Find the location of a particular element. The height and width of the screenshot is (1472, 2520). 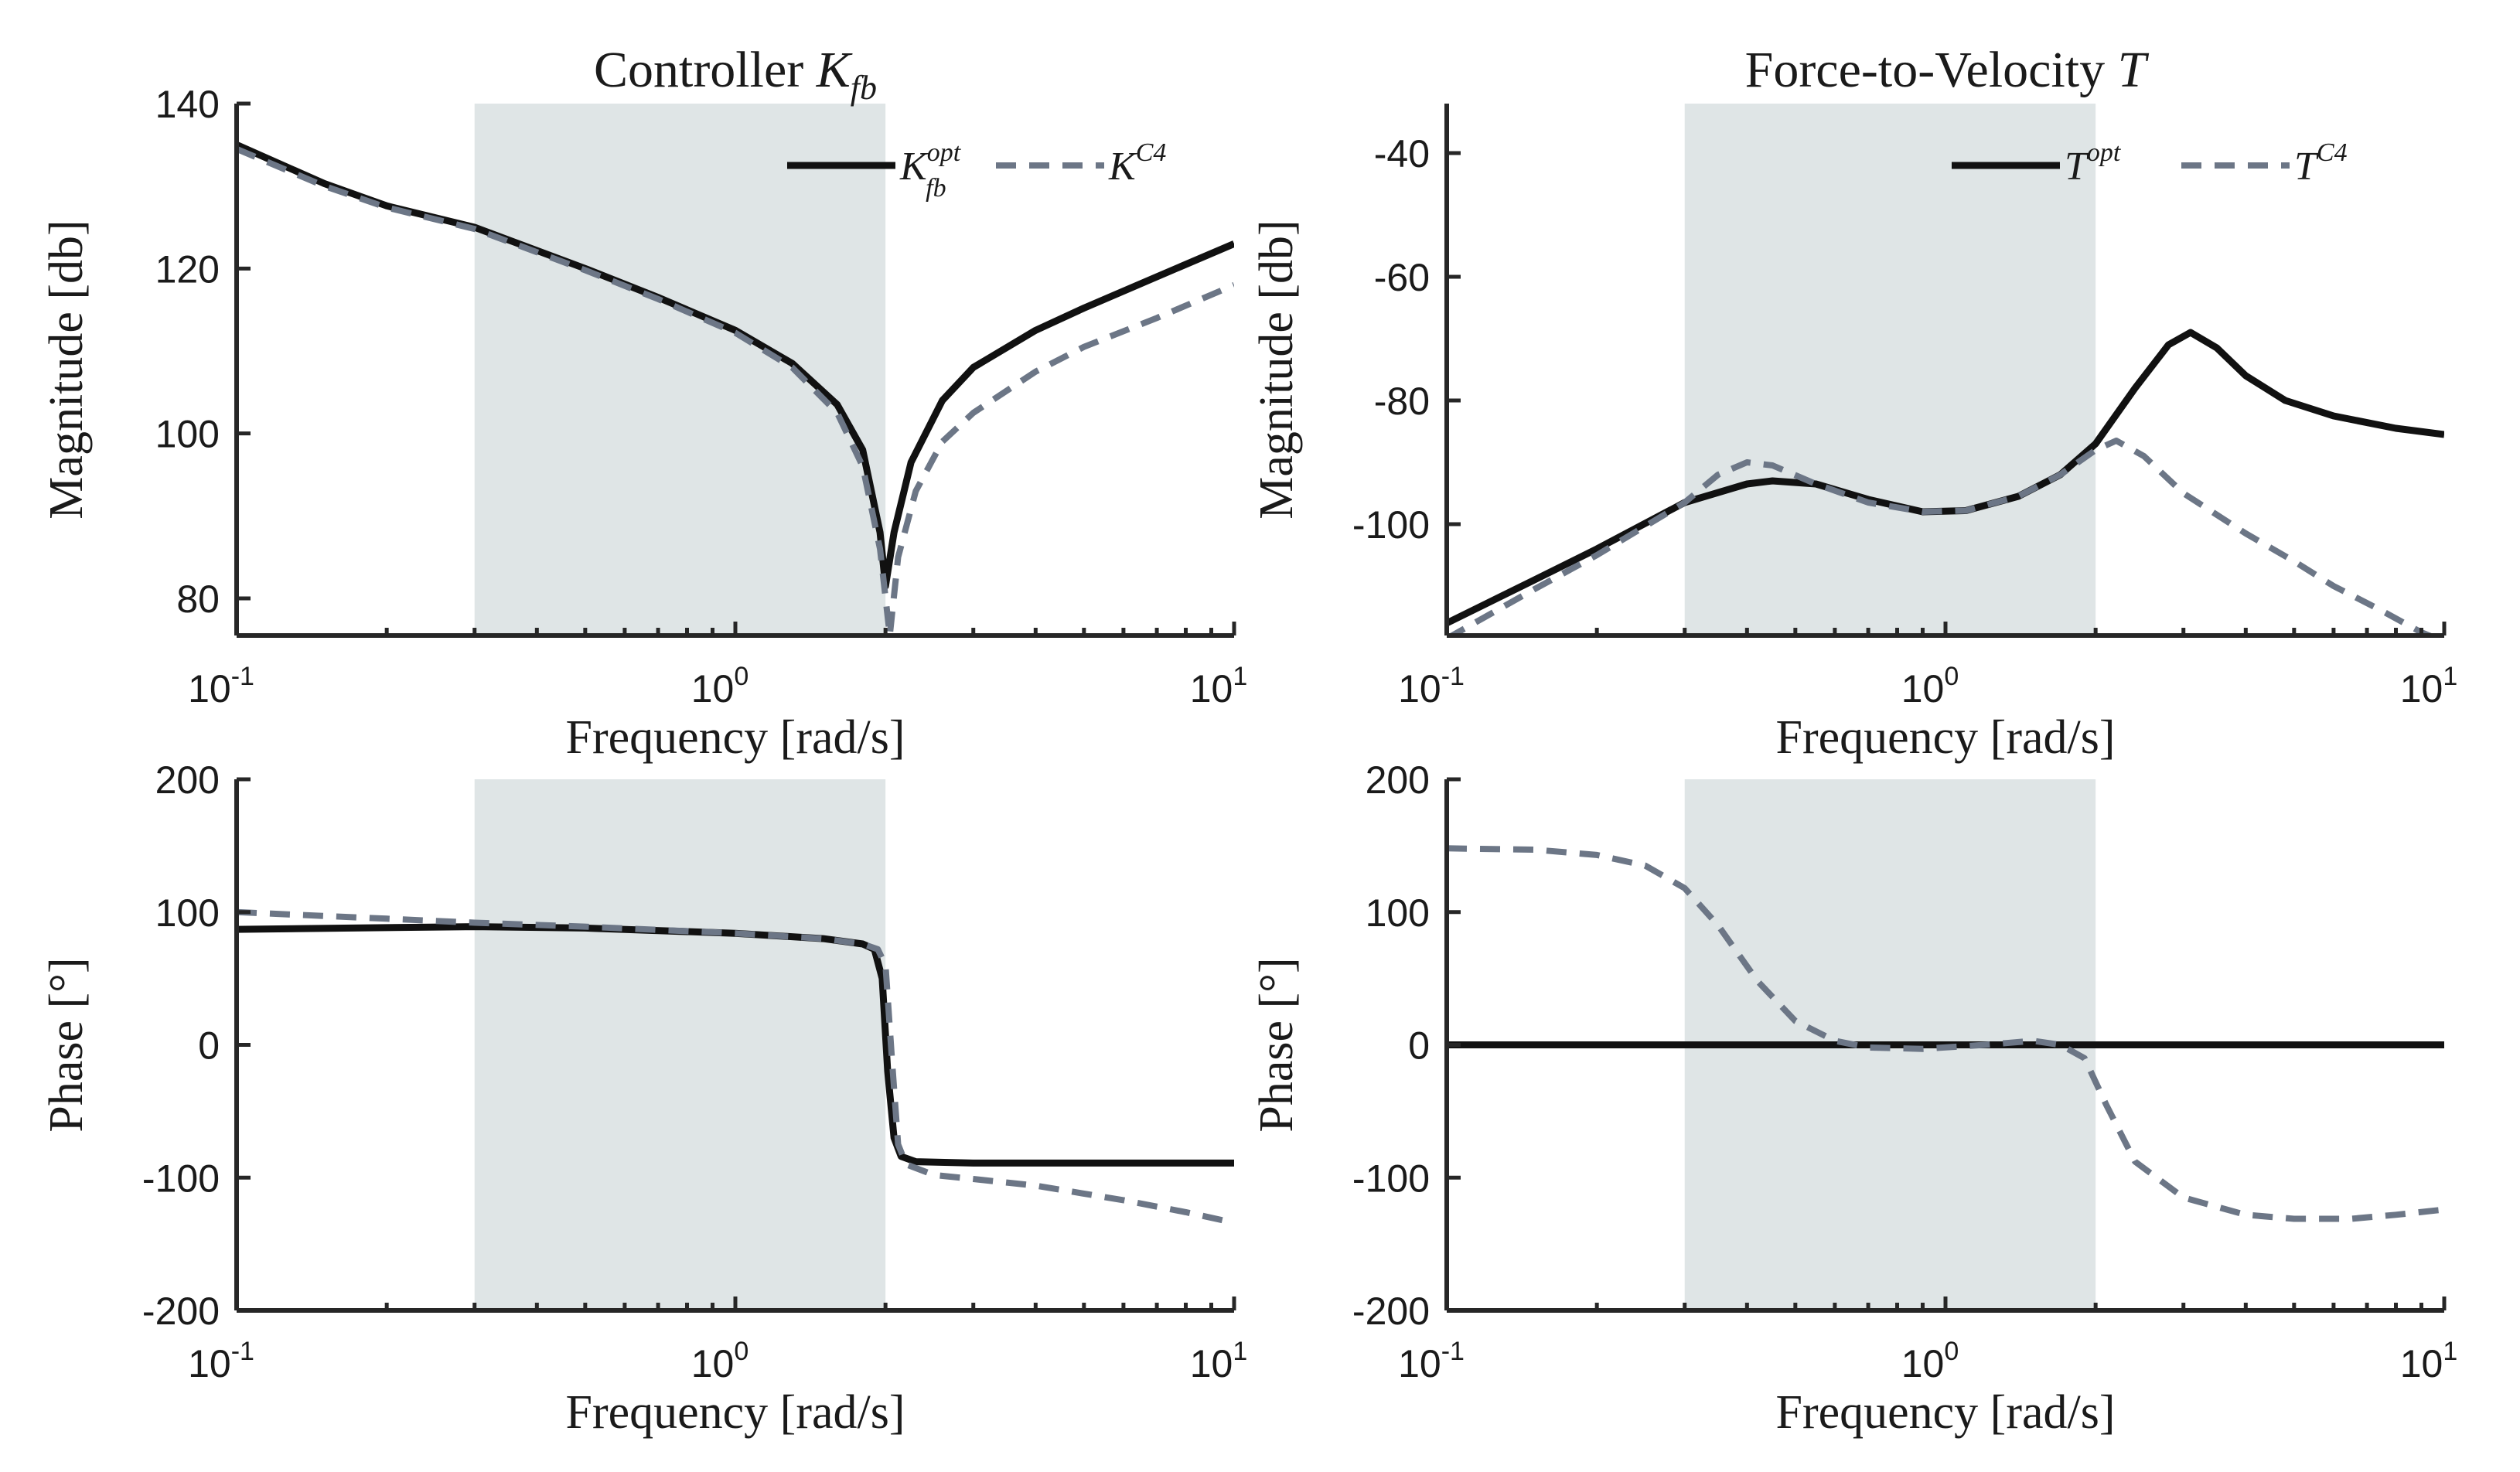

legend-label: TC4 is located at coordinates (2321, 163).